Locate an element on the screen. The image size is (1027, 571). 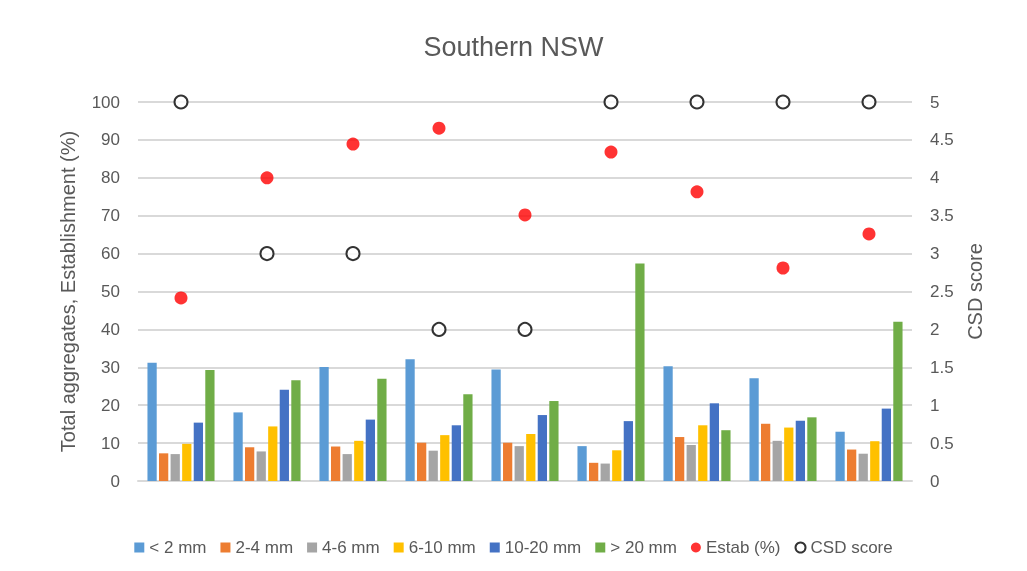
y-tick-label: 20 is located at coordinates (110, 405).